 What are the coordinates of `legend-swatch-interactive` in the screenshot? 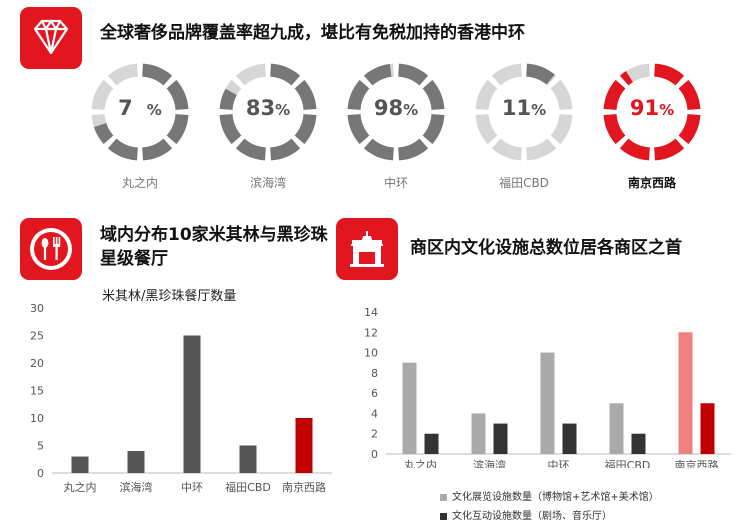 It's located at (443, 516).